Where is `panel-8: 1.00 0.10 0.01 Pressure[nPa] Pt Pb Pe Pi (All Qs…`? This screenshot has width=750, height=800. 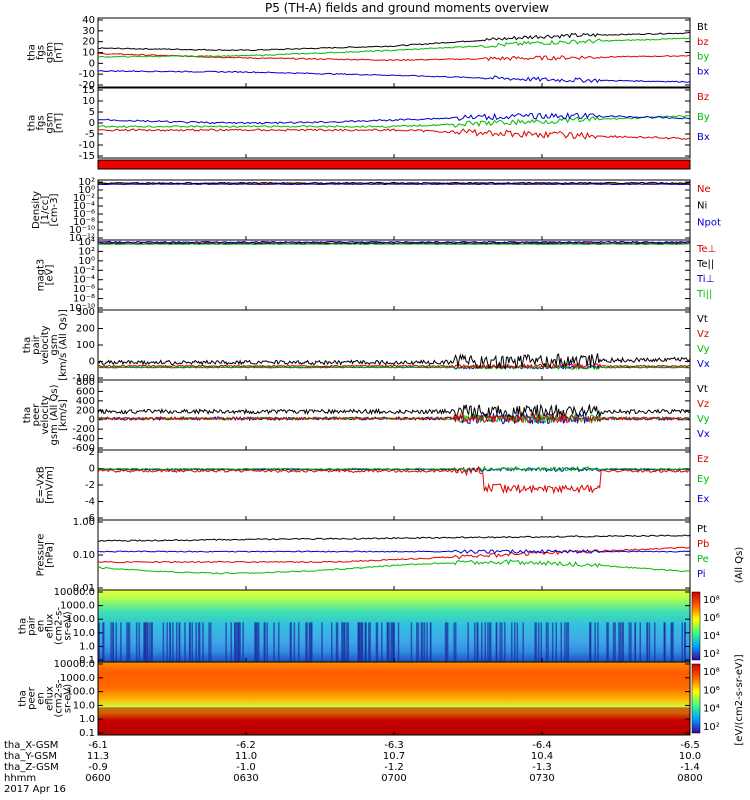 panel-8: 1.00 0.10 0.01 Pressure[nPa] Pt Pb Pe Pi (All Qs… is located at coordinates (391, 555).